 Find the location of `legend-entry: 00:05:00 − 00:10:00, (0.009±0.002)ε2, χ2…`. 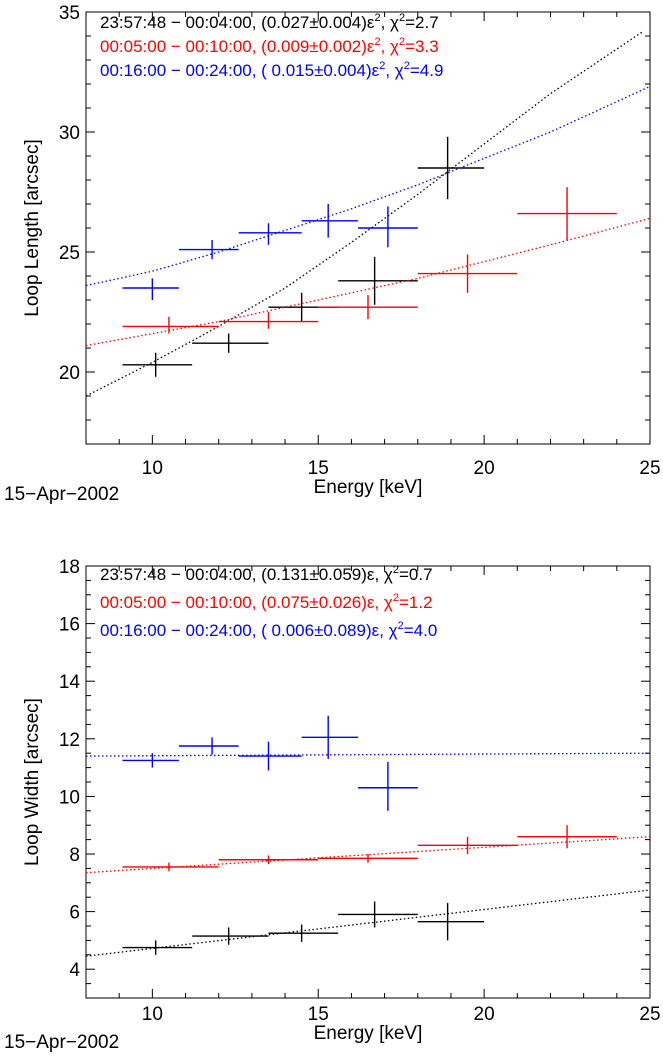

legend-entry: 00:05:00 − 00:10:00, (0.009±0.002)ε2, χ2… is located at coordinates (269, 46).